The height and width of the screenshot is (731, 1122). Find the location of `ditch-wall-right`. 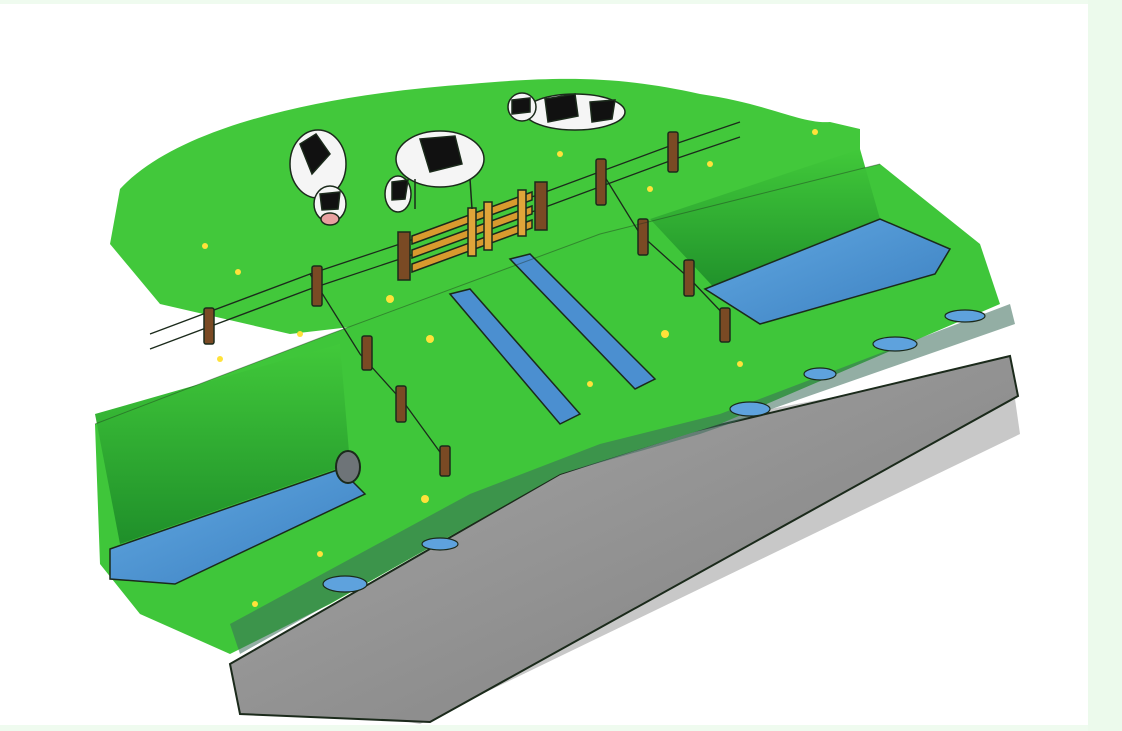

ditch-wall-right is located at coordinates (765, 221).